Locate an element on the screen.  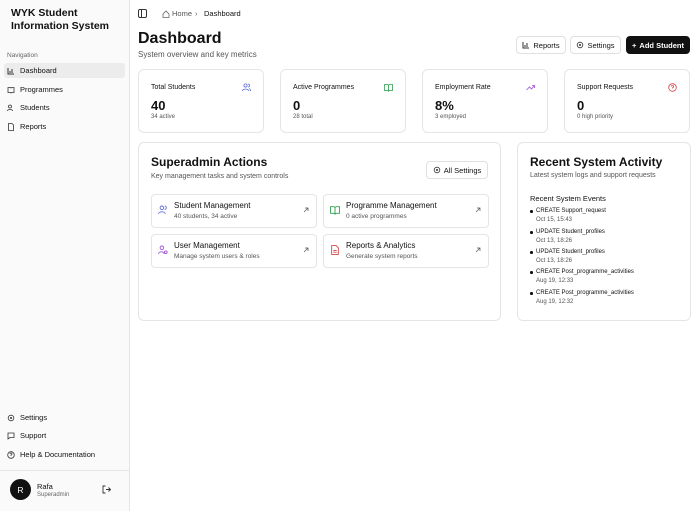
stat-label: Support Requests is located at coordinates (605, 87).